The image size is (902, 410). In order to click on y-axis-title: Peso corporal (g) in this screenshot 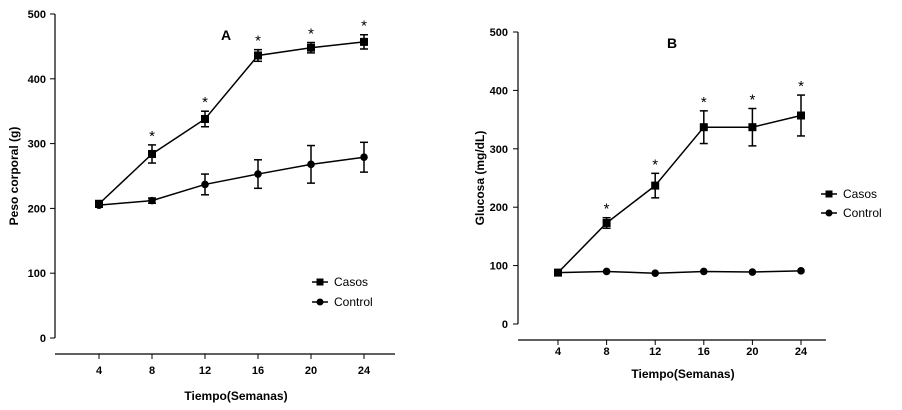, I will do `click(14, 176)`.